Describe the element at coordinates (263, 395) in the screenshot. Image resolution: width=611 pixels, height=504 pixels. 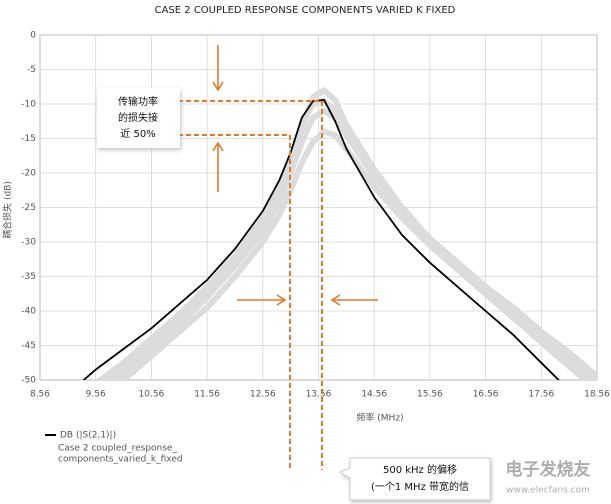
I see `x-tick-label: 12.56` at that location.